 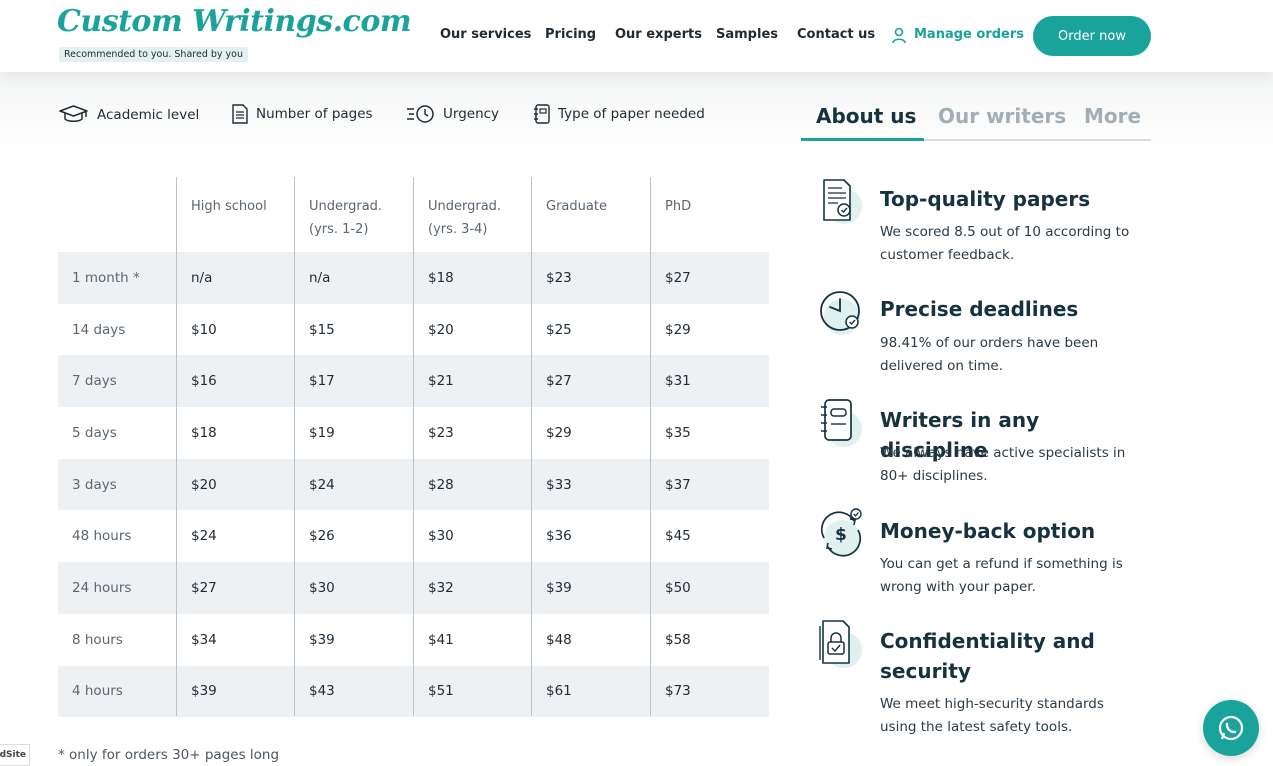 What do you see at coordinates (94, 381) in the screenshot?
I see `row-label: 7 days` at bounding box center [94, 381].